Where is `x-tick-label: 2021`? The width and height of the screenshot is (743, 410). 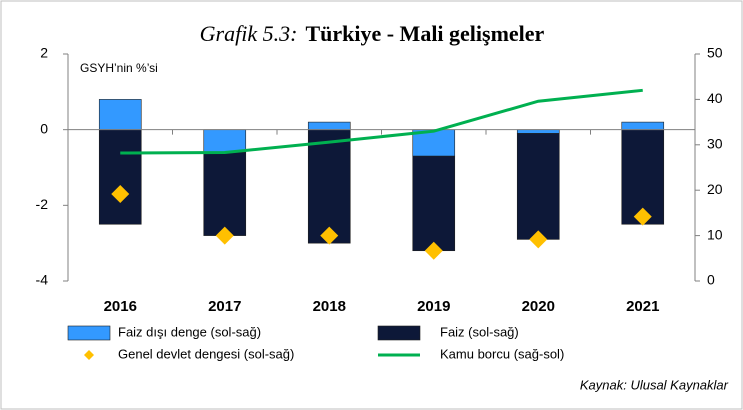 x-tick-label: 2021 is located at coordinates (642, 306).